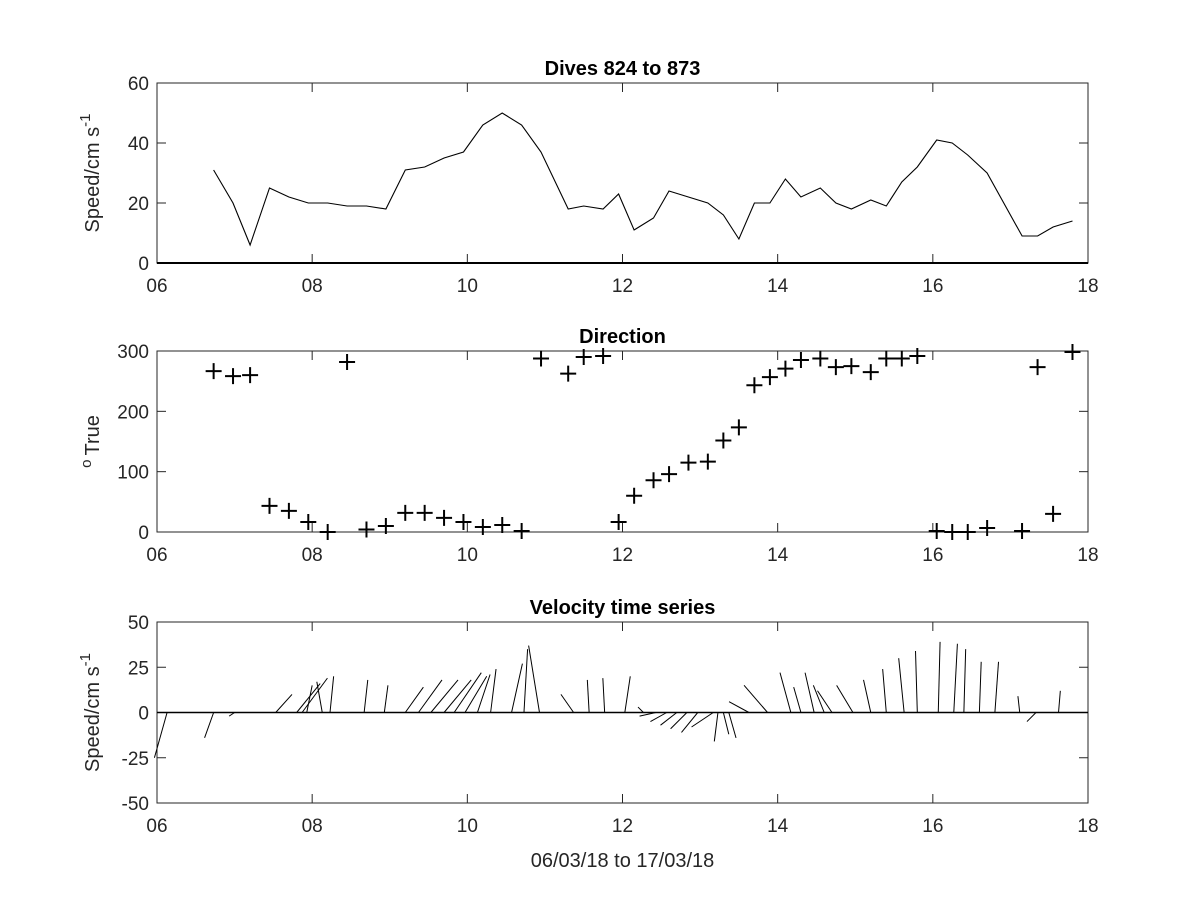  What do you see at coordinates (133, 352) in the screenshot?
I see `y-tick-label: 300` at bounding box center [133, 352].